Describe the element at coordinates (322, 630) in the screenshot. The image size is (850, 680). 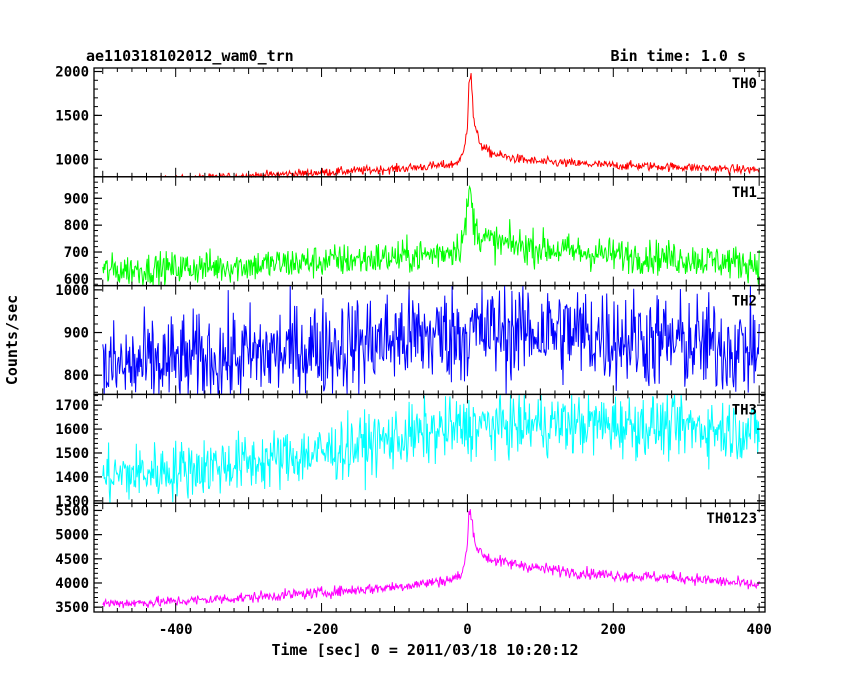
I see `x-tick-label: -200` at that location.